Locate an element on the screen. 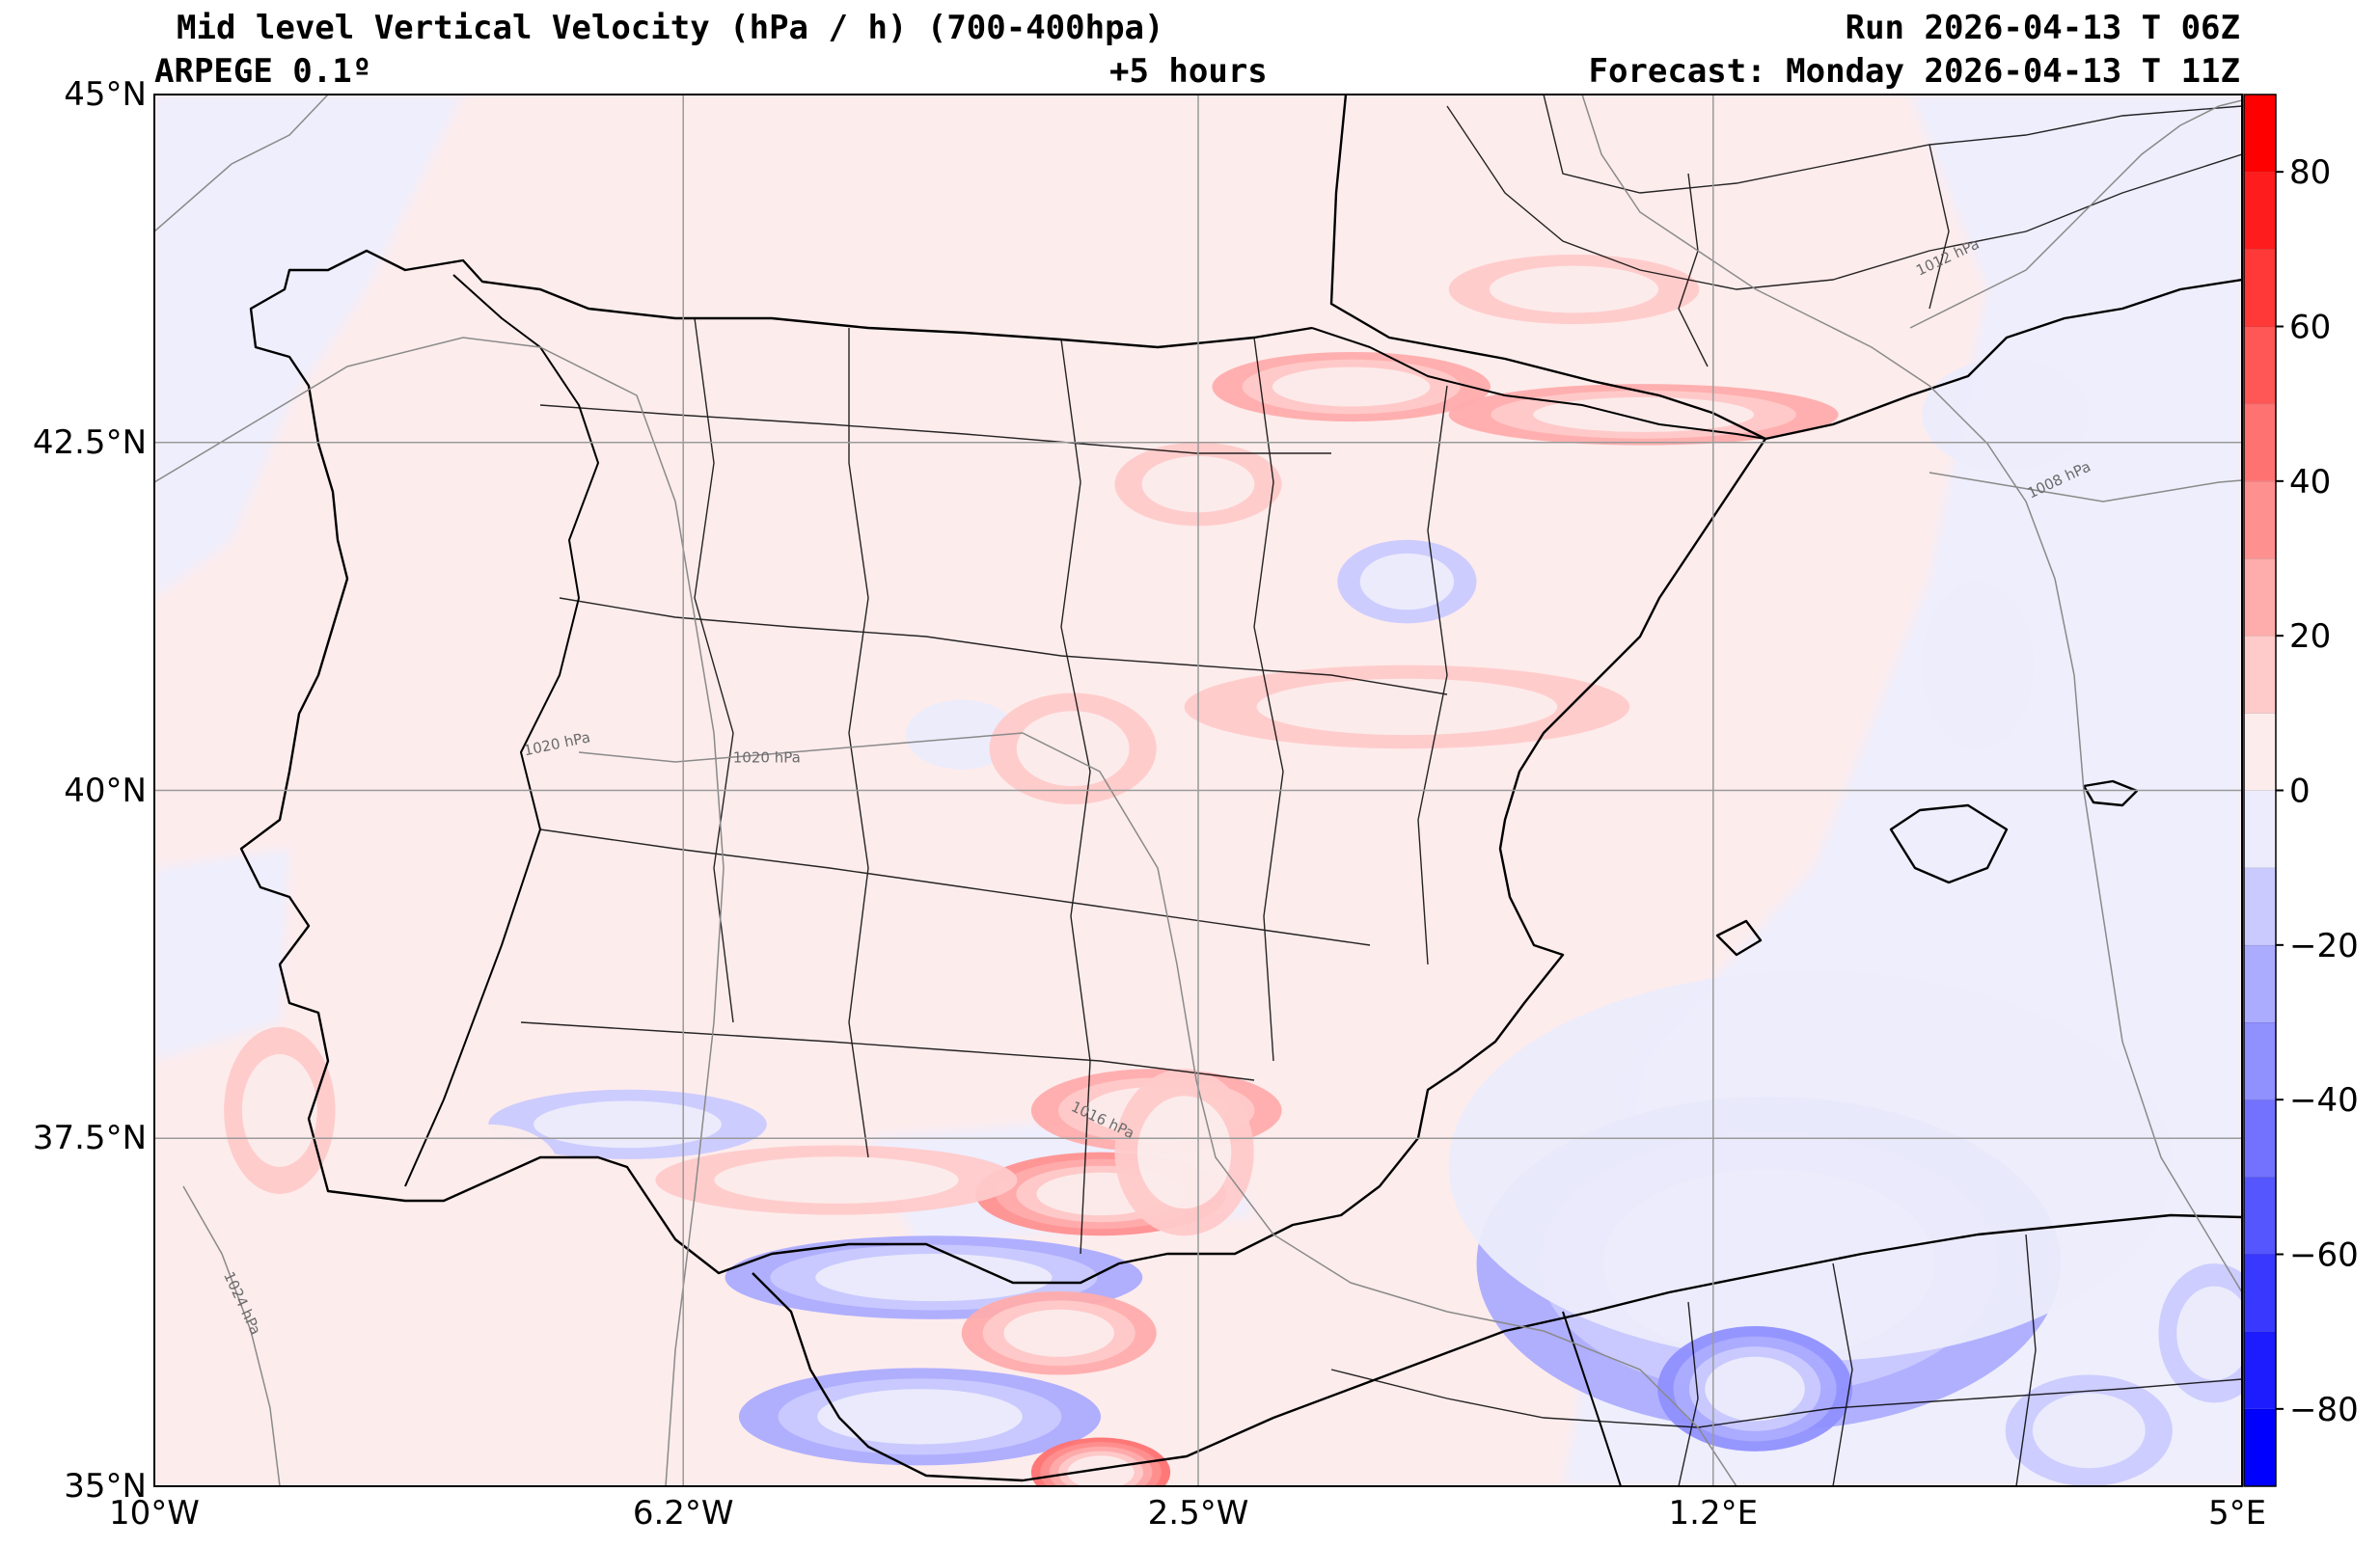 This screenshot has height=1547, width=2380. lat-tick-label: 45°N is located at coordinates (106, 95).